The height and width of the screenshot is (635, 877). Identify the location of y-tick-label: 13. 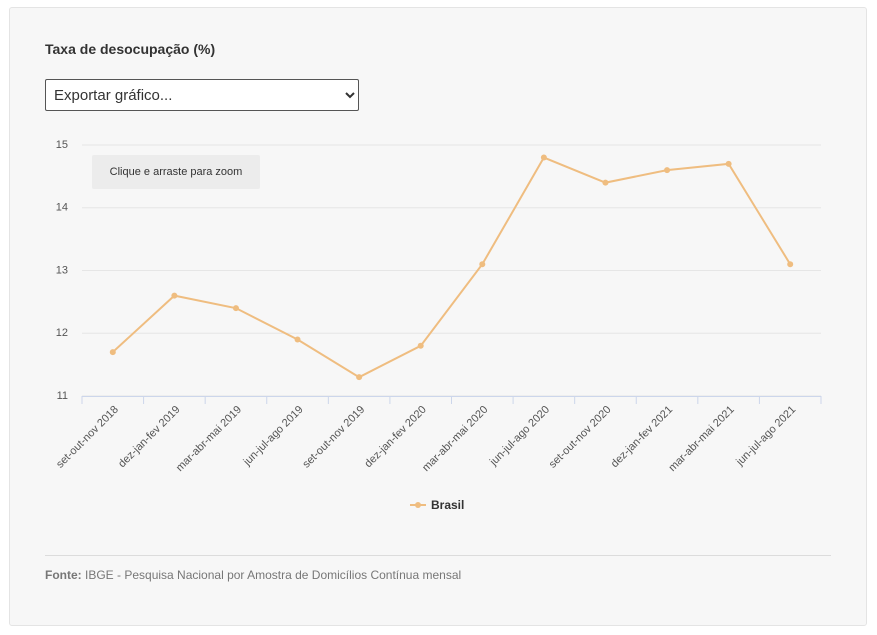
(62, 270).